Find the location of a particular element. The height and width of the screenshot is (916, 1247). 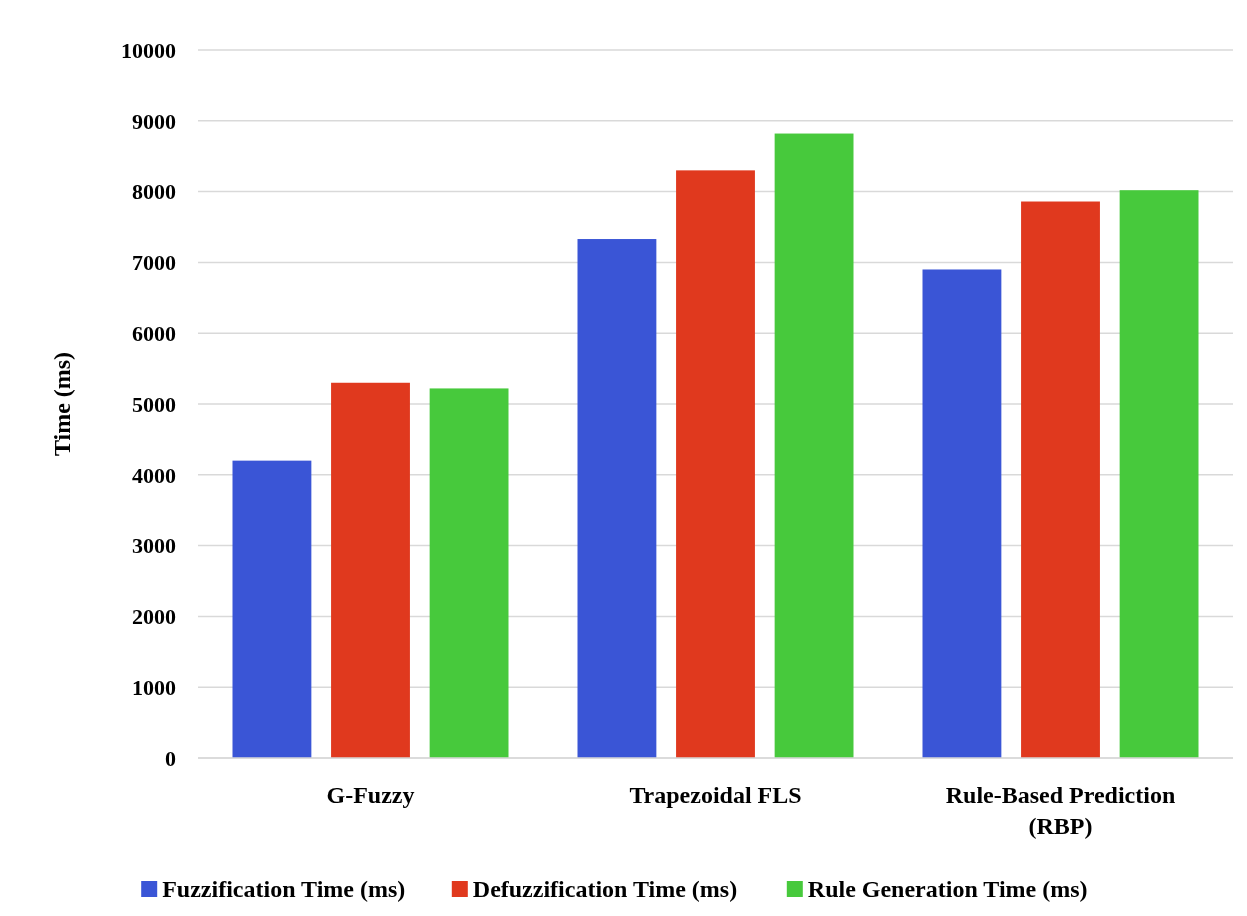

x-tick-label: Rule-Based Prediction (RBP) is located at coordinates (1060, 810).